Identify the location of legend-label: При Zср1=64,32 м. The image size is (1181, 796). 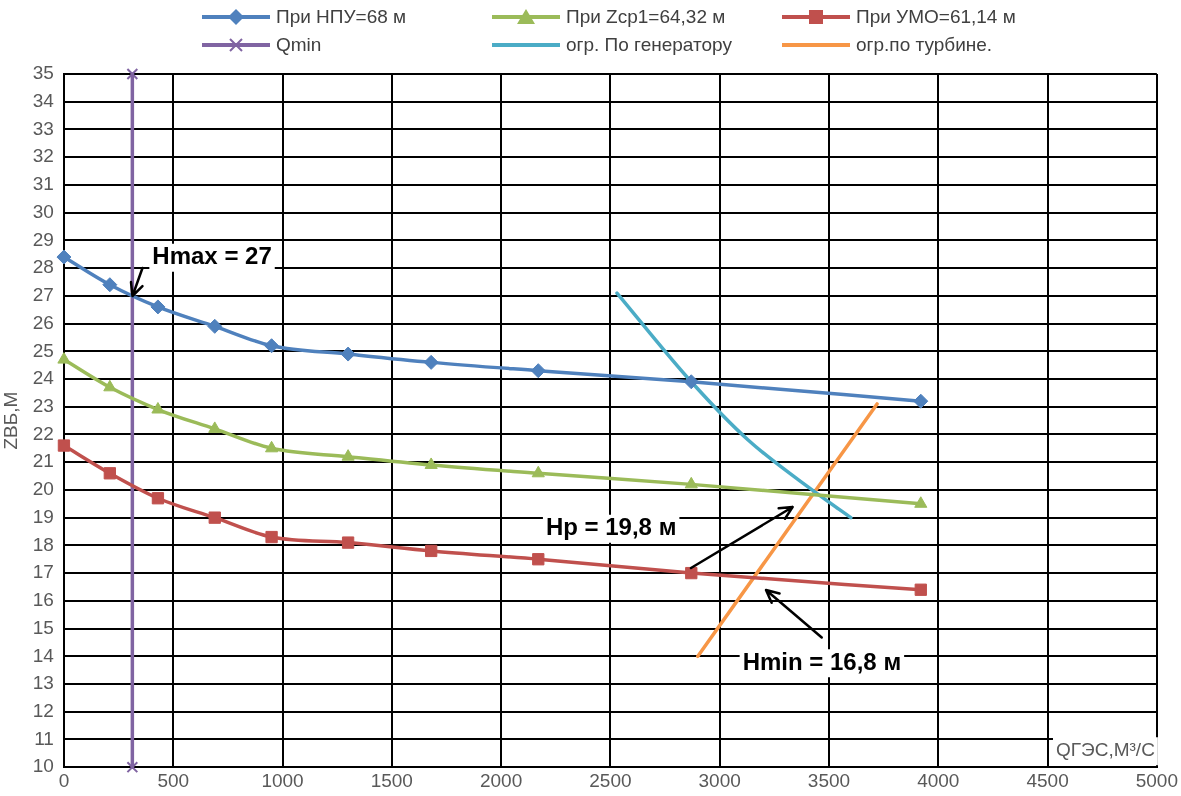
(646, 17).